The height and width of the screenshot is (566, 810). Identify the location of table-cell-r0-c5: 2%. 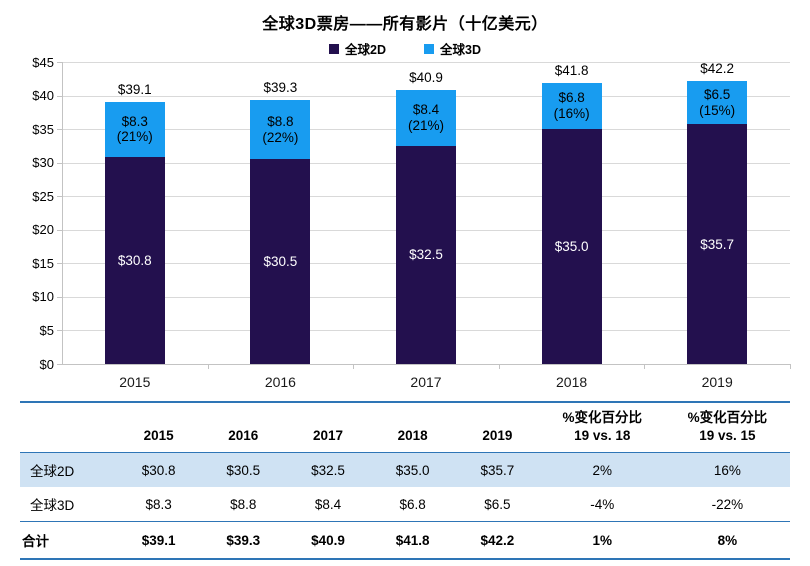
(602, 470).